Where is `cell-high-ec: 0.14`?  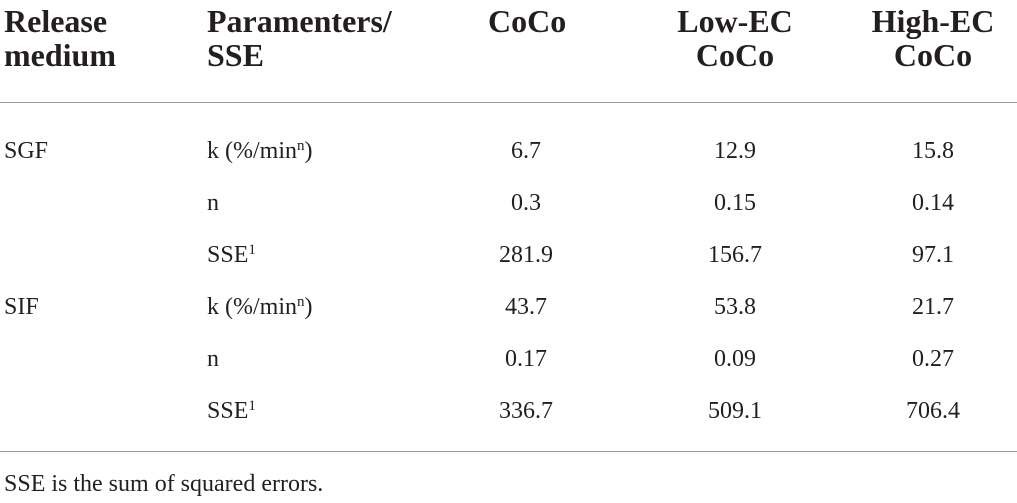 cell-high-ec: 0.14 is located at coordinates (933, 203).